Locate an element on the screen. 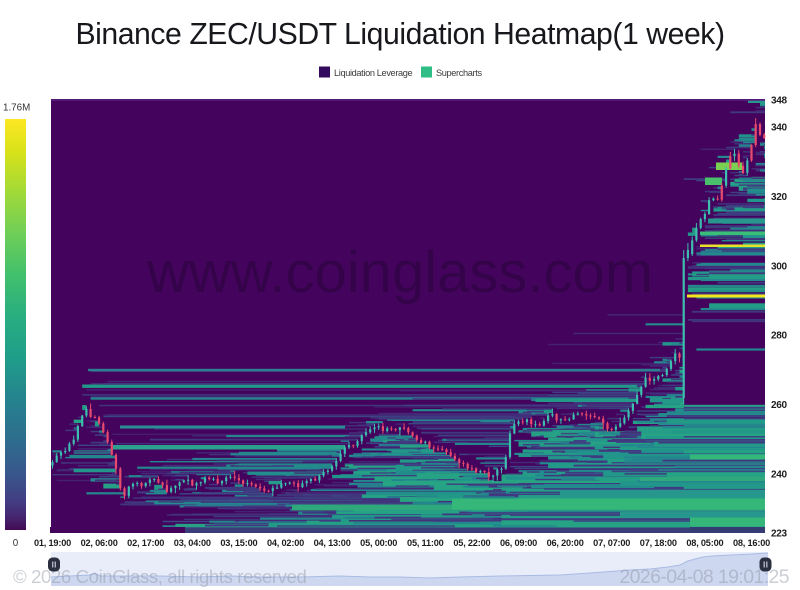 The image size is (800, 590). svg-text: 0 is located at coordinates (16, 543).